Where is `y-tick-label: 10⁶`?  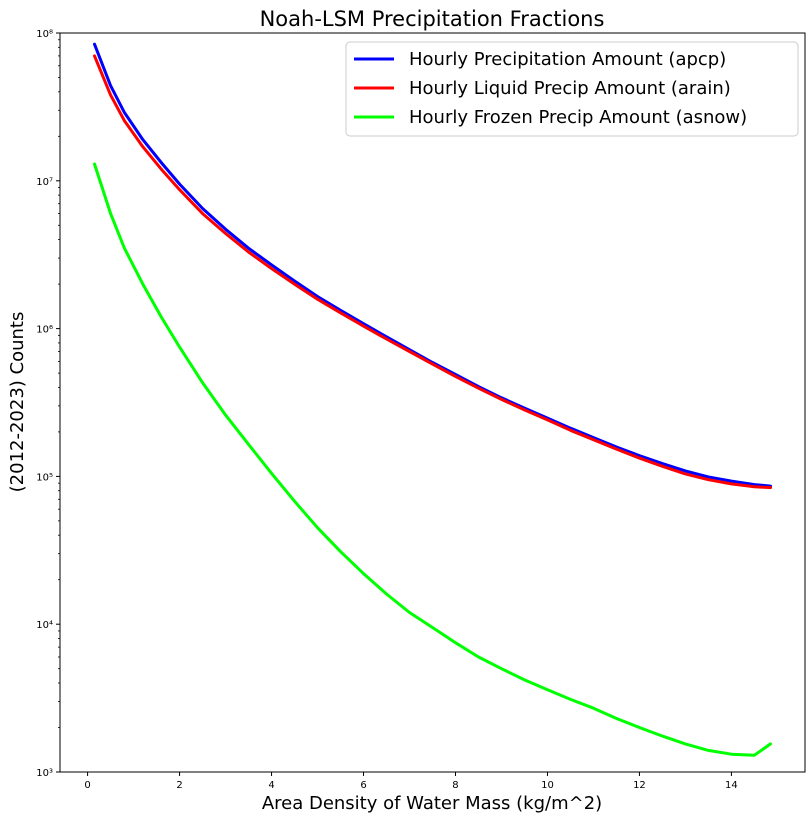 y-tick-label: 10⁶ is located at coordinates (44, 330).